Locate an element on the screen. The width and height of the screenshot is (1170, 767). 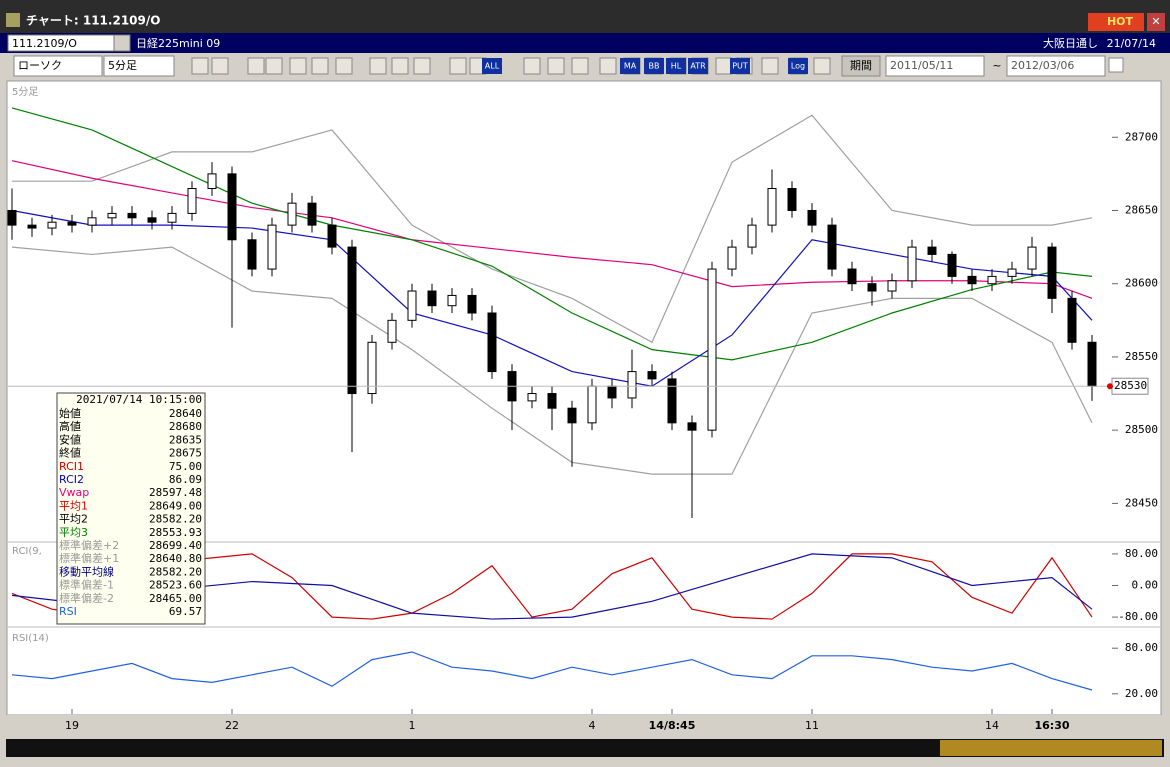
tool-icon-label: Log is located at coordinates (798, 66).